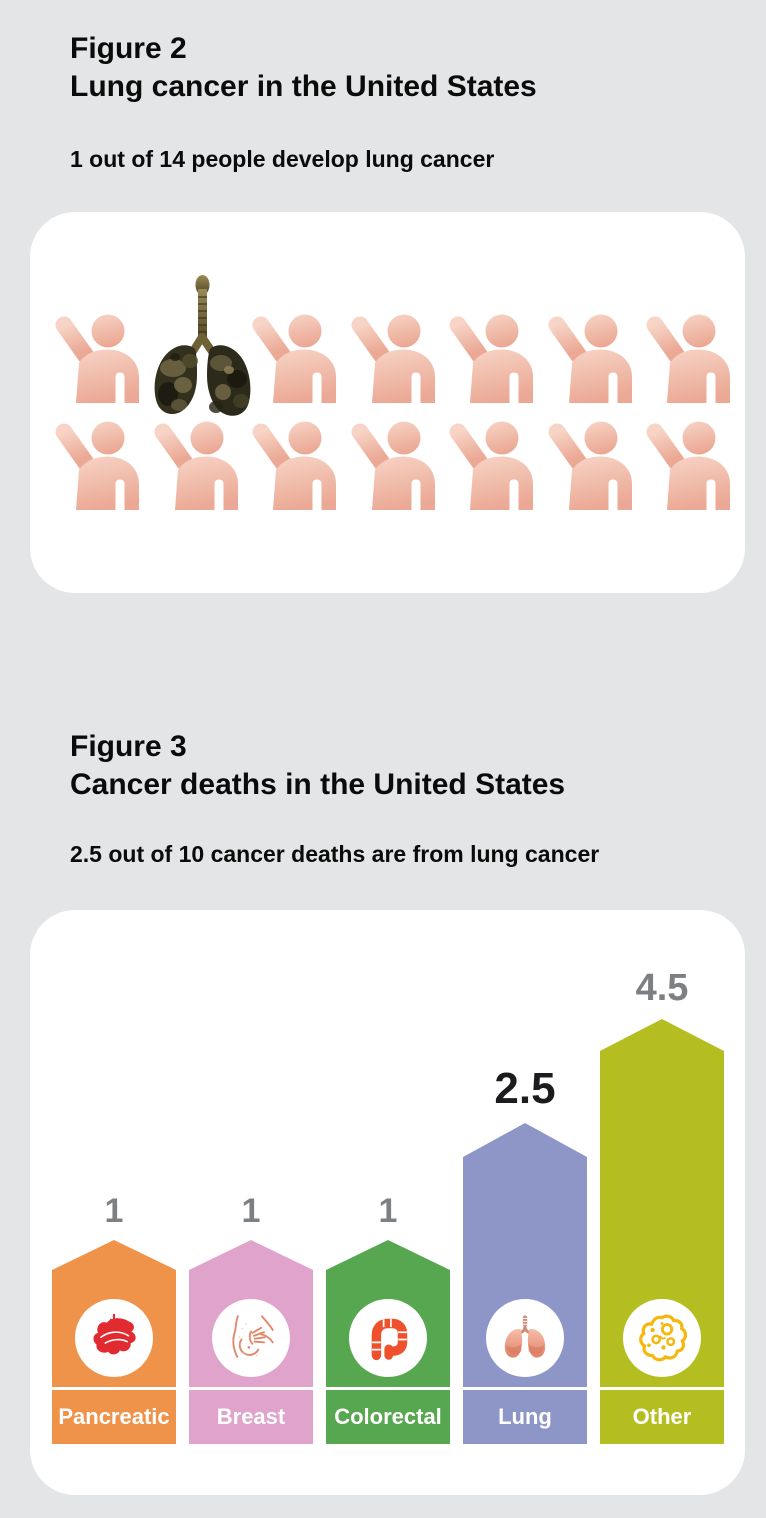 This screenshot has width=766, height=1518. What do you see at coordinates (282, 159) in the screenshot?
I see `figure2-subtitle: 1 out of 14 people develop lung cancer` at bounding box center [282, 159].